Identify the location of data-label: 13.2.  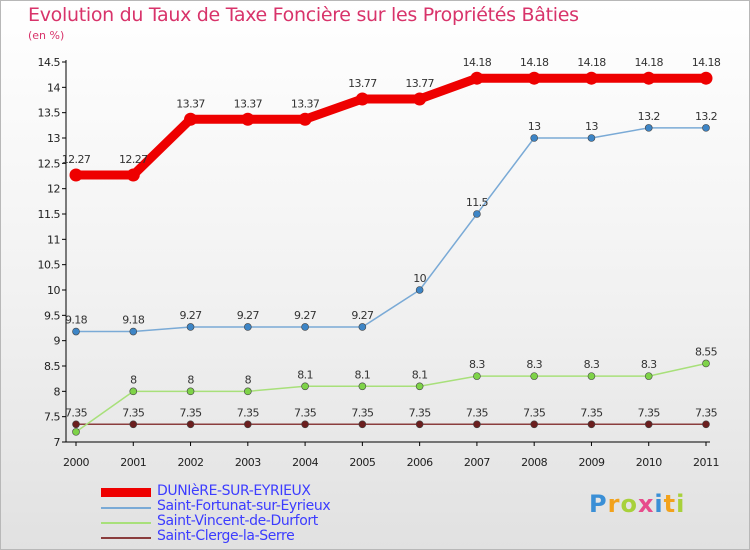
(649, 116).